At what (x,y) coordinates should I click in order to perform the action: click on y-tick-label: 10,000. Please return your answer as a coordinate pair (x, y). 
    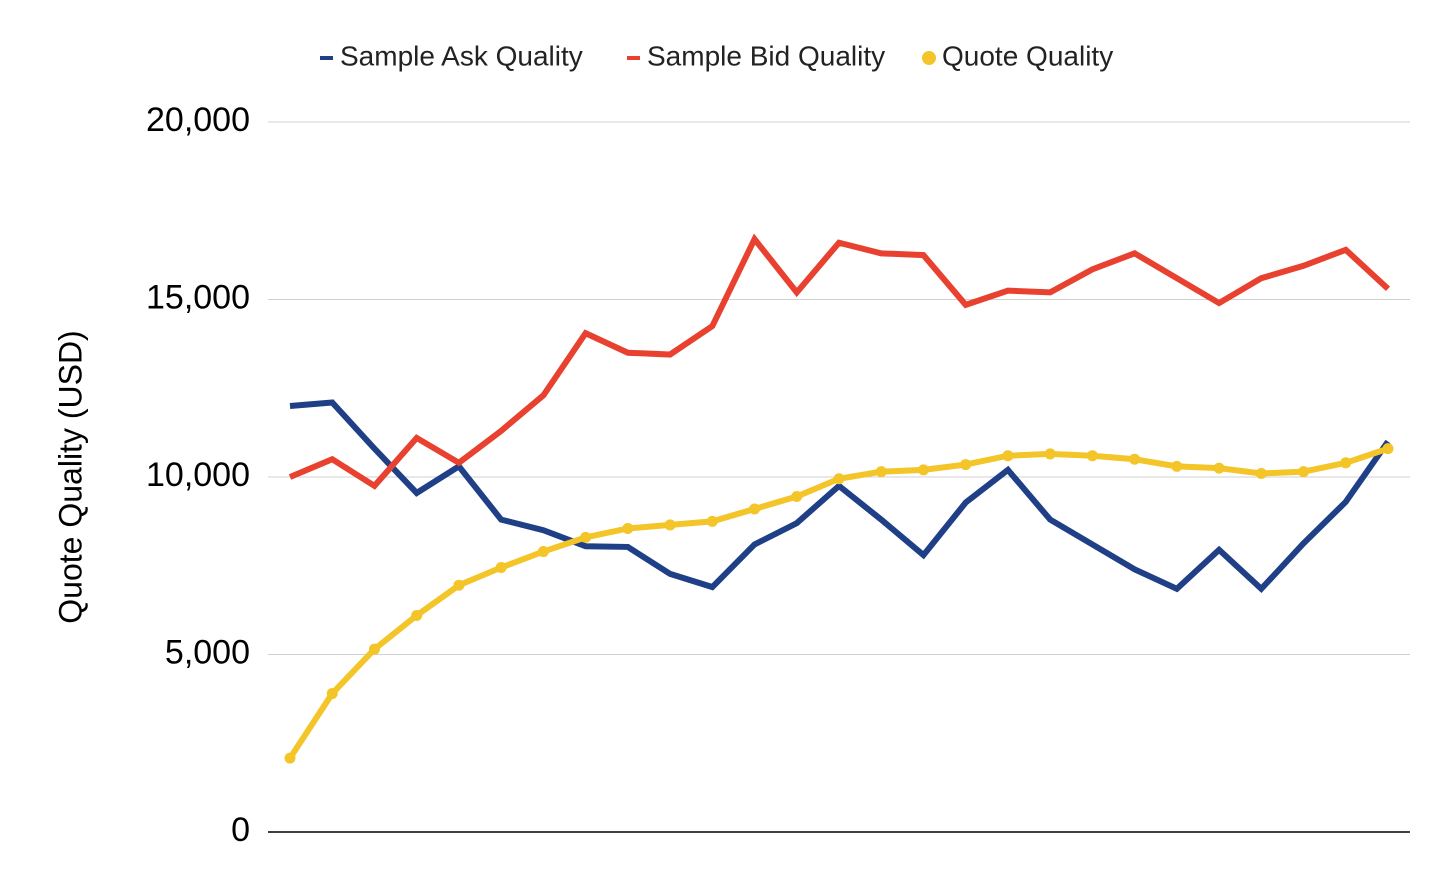
    Looking at the image, I should click on (198, 475).